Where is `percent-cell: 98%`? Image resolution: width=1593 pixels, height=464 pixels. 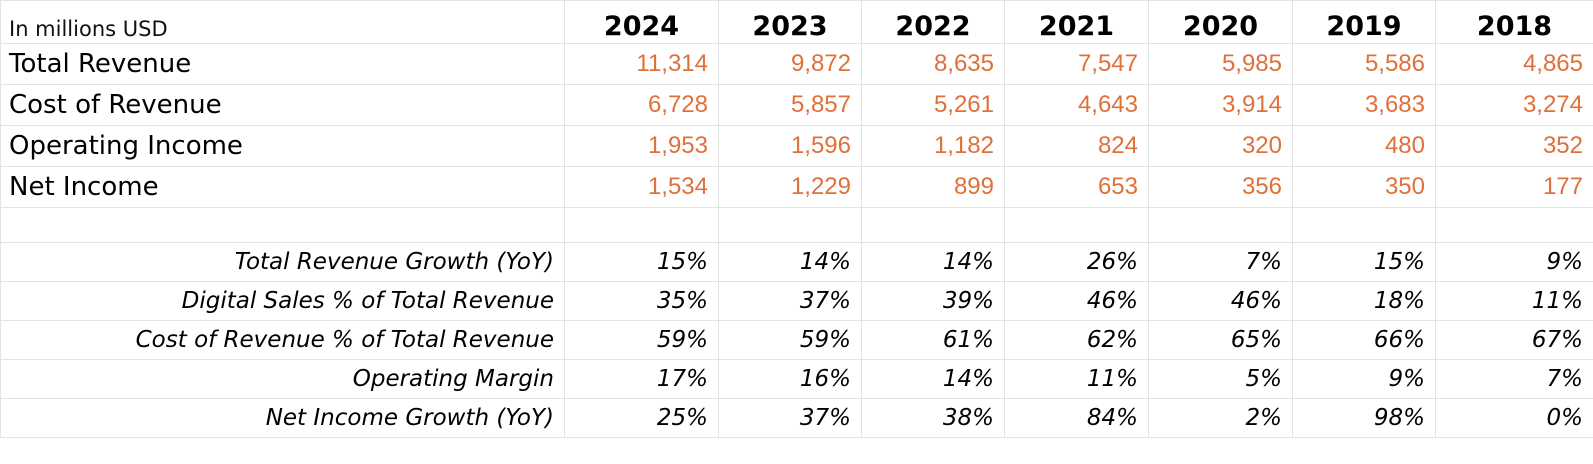
percent-cell: 98% is located at coordinates (1364, 418).